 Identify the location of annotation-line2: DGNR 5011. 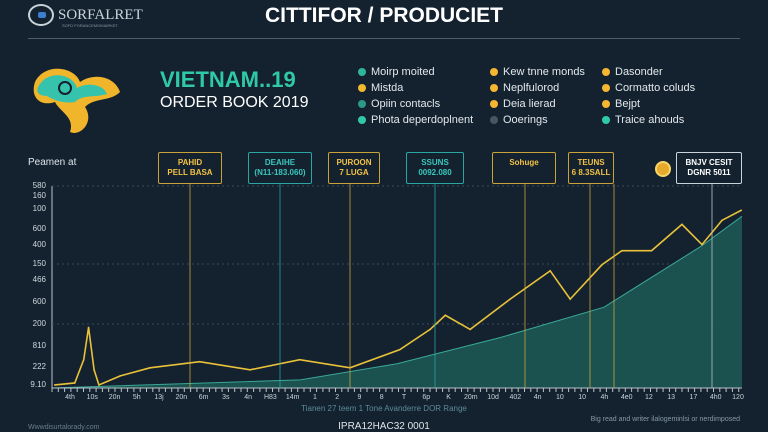
(709, 172).